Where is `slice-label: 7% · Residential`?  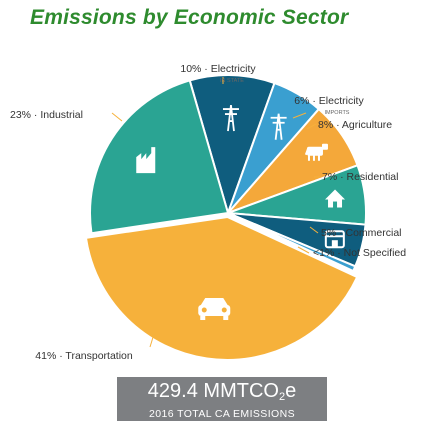
slice-label: 7% · Residential is located at coordinates (360, 177).